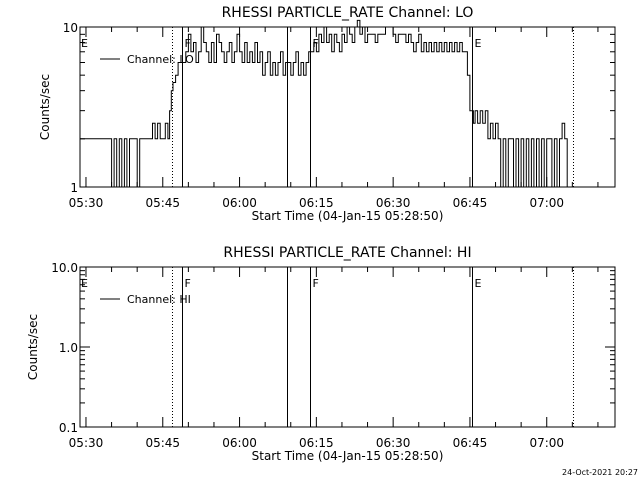 The width and height of the screenshot is (640, 480). Describe the element at coordinates (64, 268) in the screenshot. I see `y-tick-label: 10.0` at that location.